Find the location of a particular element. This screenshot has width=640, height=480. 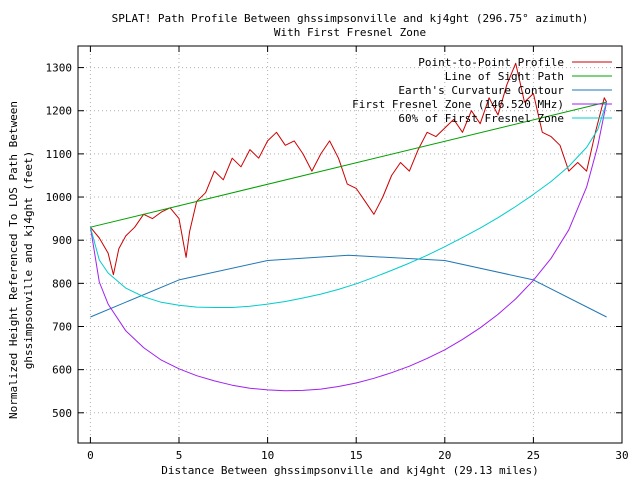

legend-label-0: Point-to-Point Profile is located at coordinates (491, 62).